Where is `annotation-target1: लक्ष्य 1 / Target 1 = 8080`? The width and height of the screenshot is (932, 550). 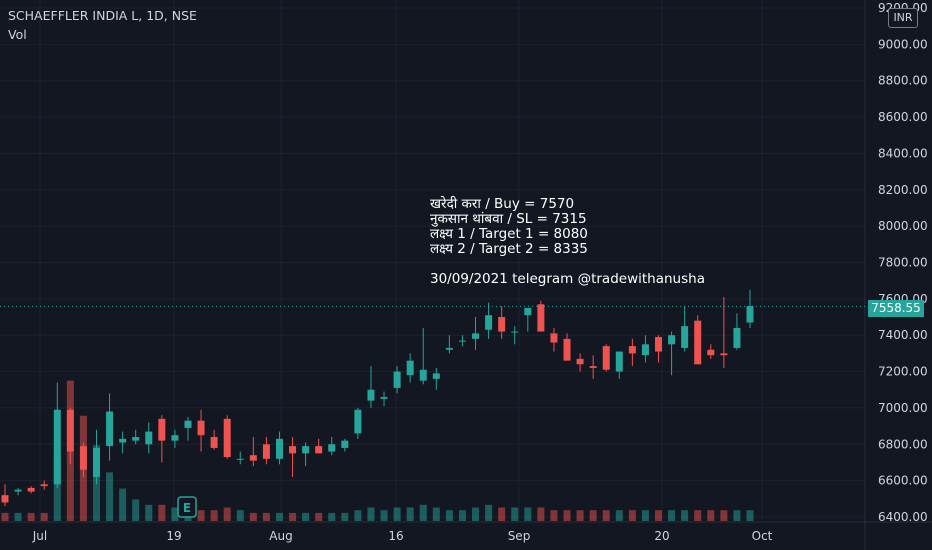
annotation-target1: लक्ष्य 1 / Target 1 = 8080 is located at coordinates (509, 234).